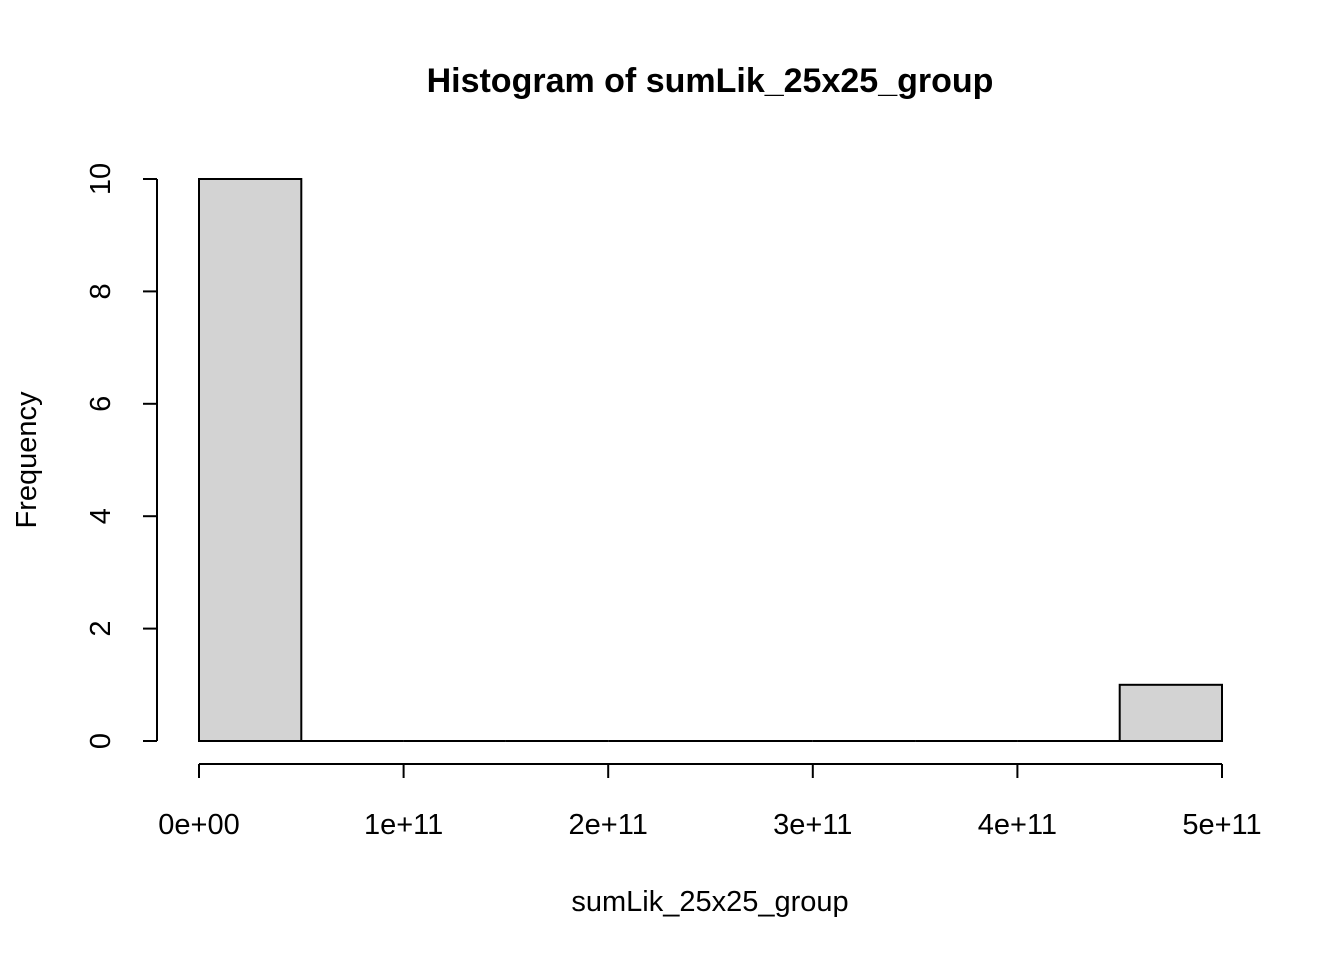 The height and width of the screenshot is (960, 1344). I want to click on y-tick-label: 4, so click(101, 516).